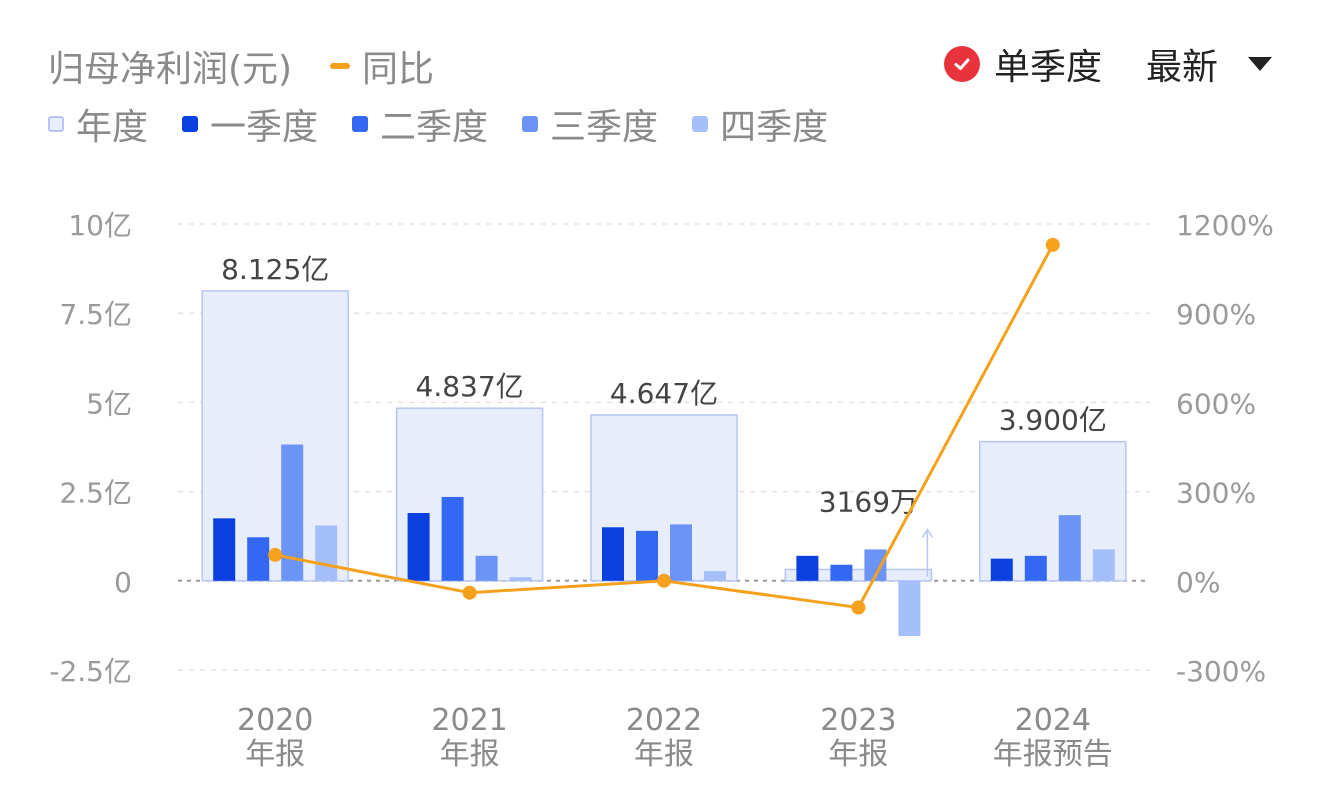  I want to click on annual-value-label: 3.900亿, so click(1053, 420).